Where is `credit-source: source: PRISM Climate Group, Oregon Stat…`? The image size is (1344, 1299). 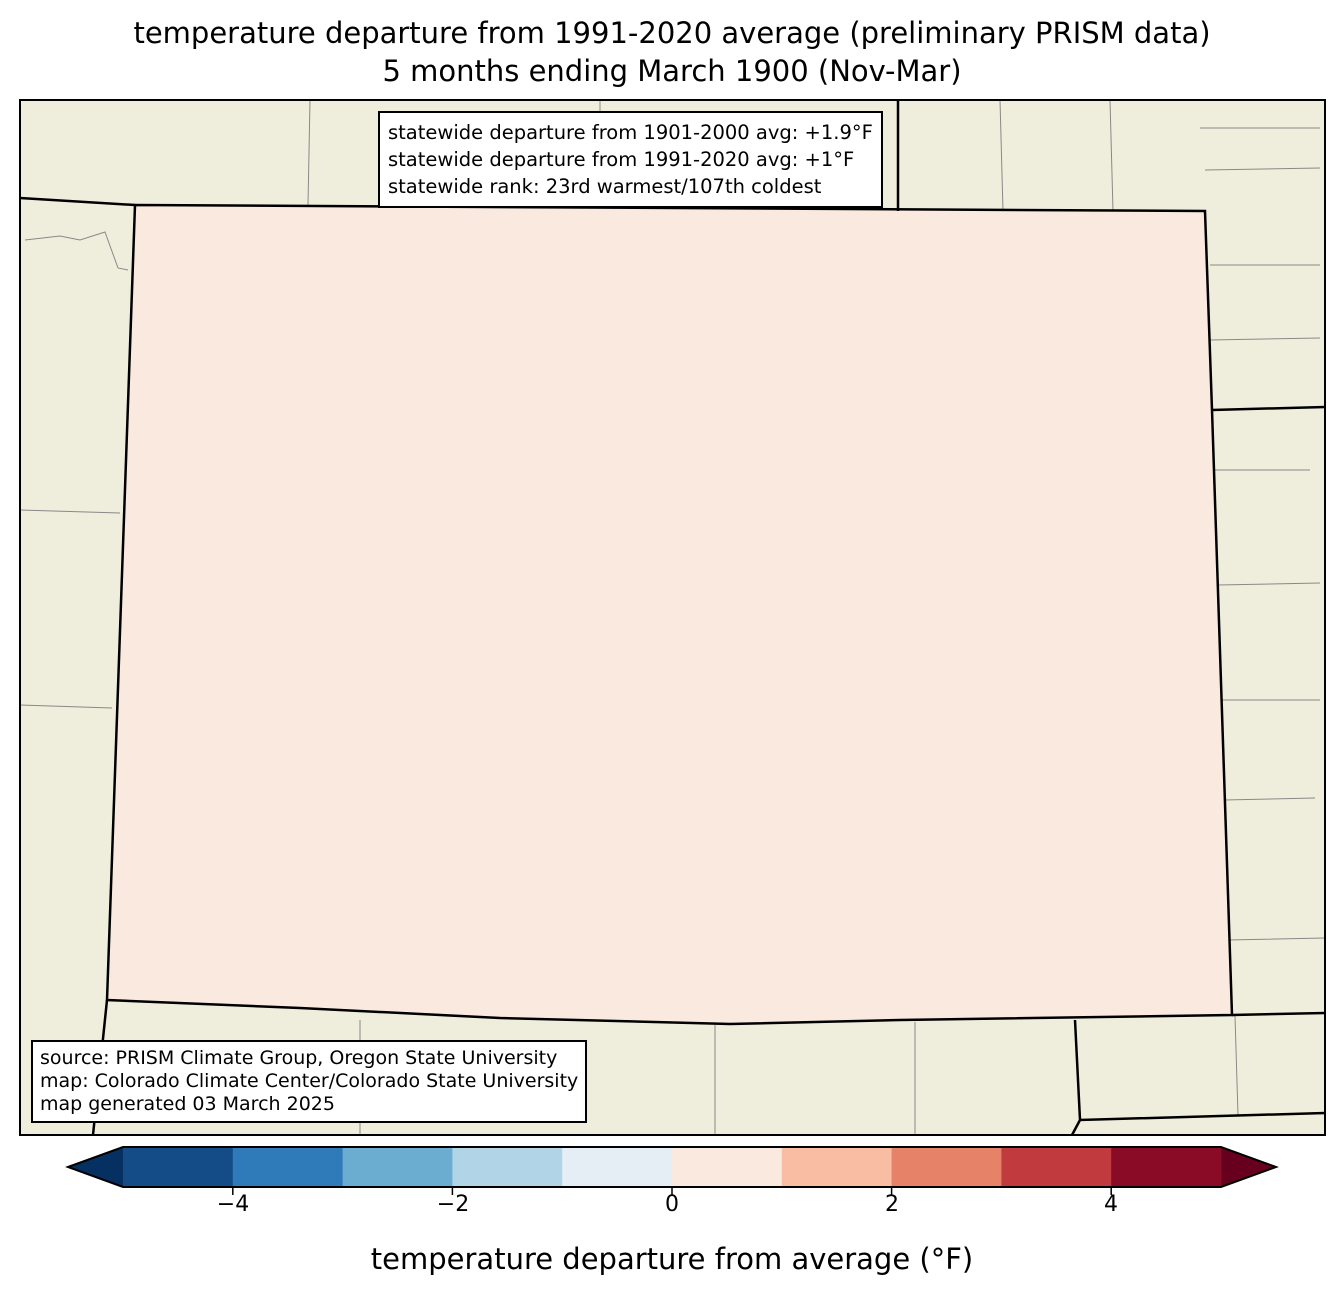 credit-source: source: PRISM Climate Group, Oregon Stat… is located at coordinates (299, 1058).